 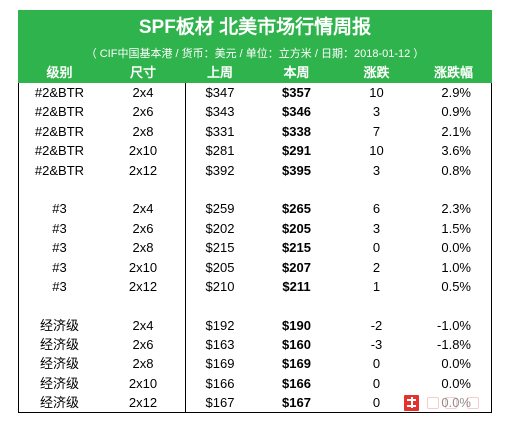 What do you see at coordinates (220, 247) in the screenshot?
I see `cell-last-week: $215` at bounding box center [220, 247].